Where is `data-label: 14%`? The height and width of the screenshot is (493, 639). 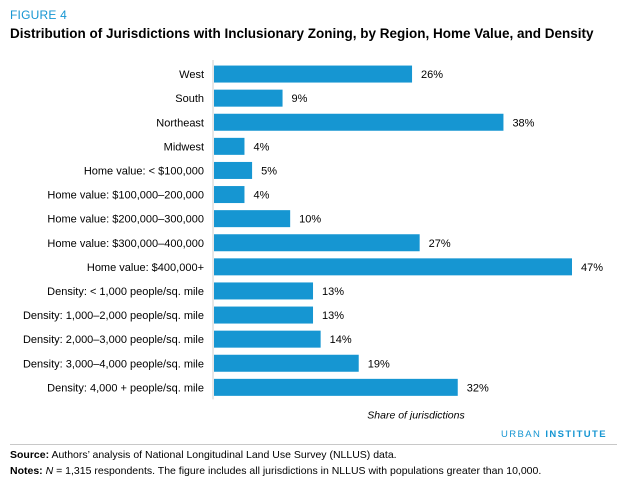 data-label: 14% is located at coordinates (341, 340).